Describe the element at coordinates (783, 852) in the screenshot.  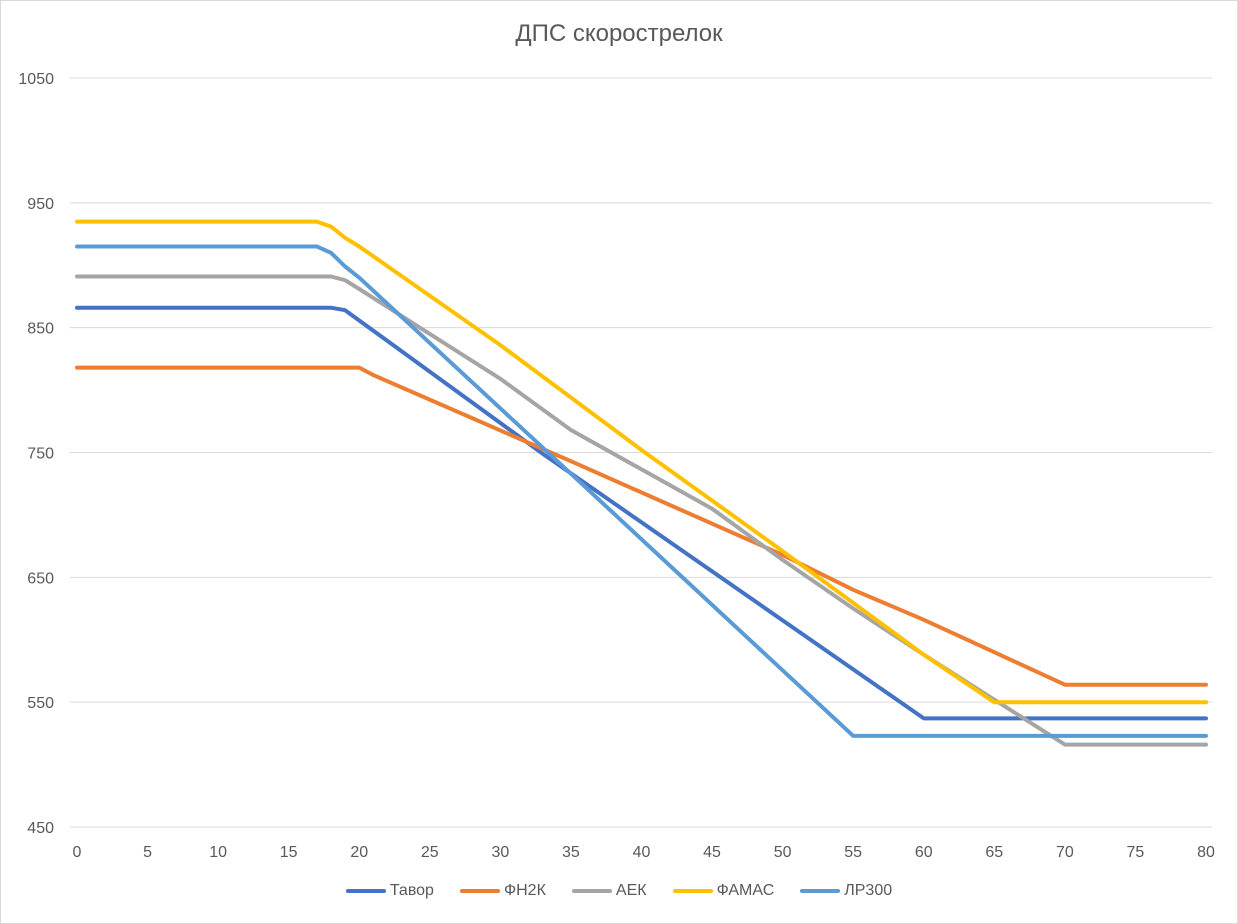
I see `x-tick-label: 50` at that location.